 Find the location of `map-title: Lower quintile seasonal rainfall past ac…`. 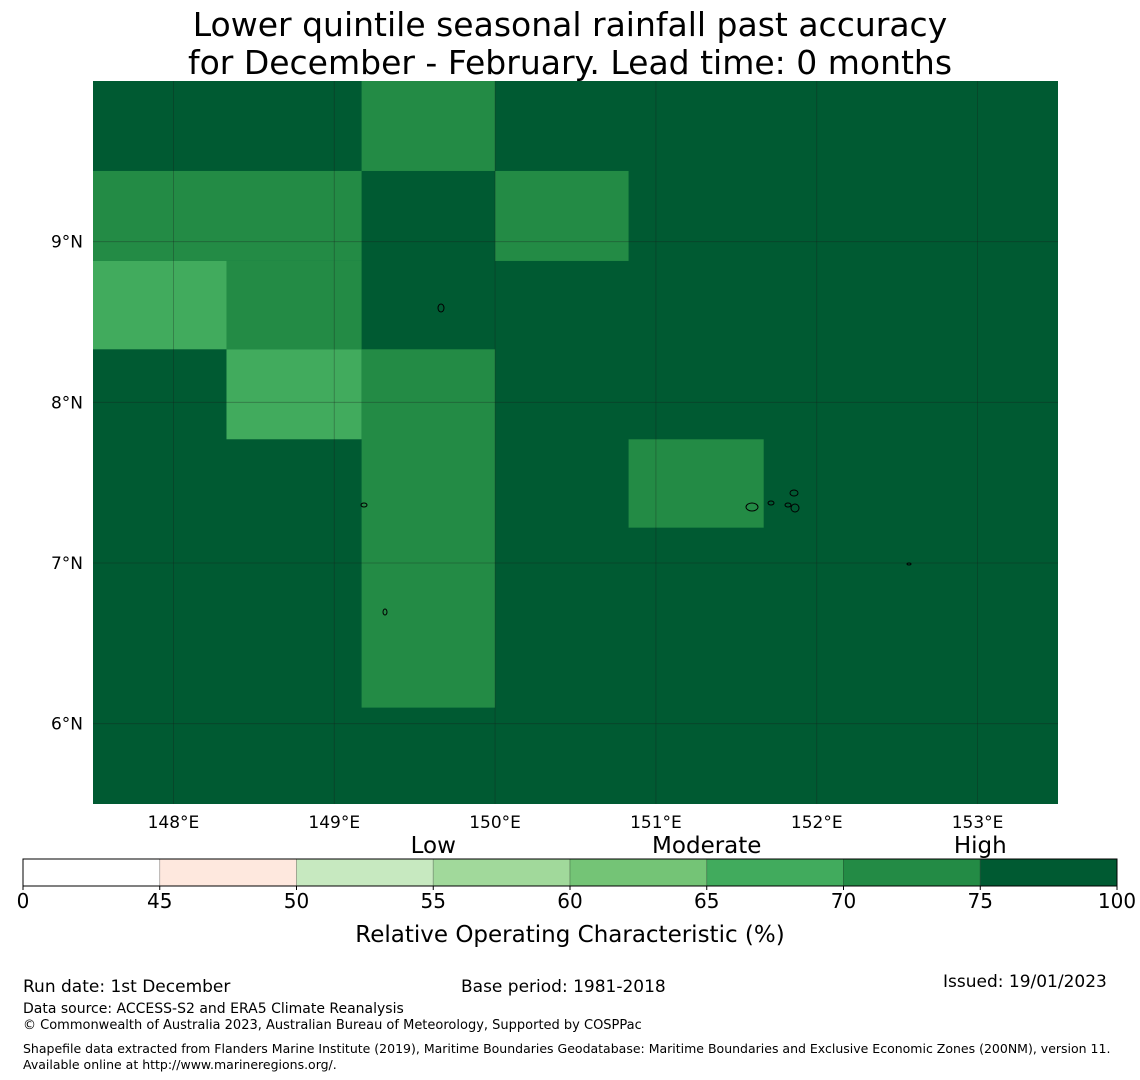

map-title: Lower quintile seasonal rainfall past ac… is located at coordinates (570, 44).